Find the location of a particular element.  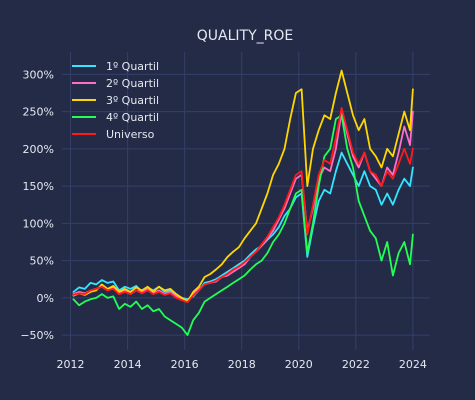

x-tick-label: 2014 is located at coordinates (128, 364).